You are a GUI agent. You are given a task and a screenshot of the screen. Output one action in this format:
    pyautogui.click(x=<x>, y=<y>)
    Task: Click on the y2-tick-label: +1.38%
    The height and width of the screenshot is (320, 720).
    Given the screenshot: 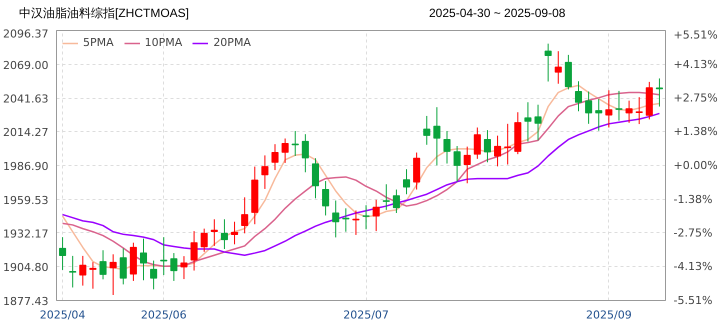 What is the action you would take?
    pyautogui.click(x=696, y=131)
    